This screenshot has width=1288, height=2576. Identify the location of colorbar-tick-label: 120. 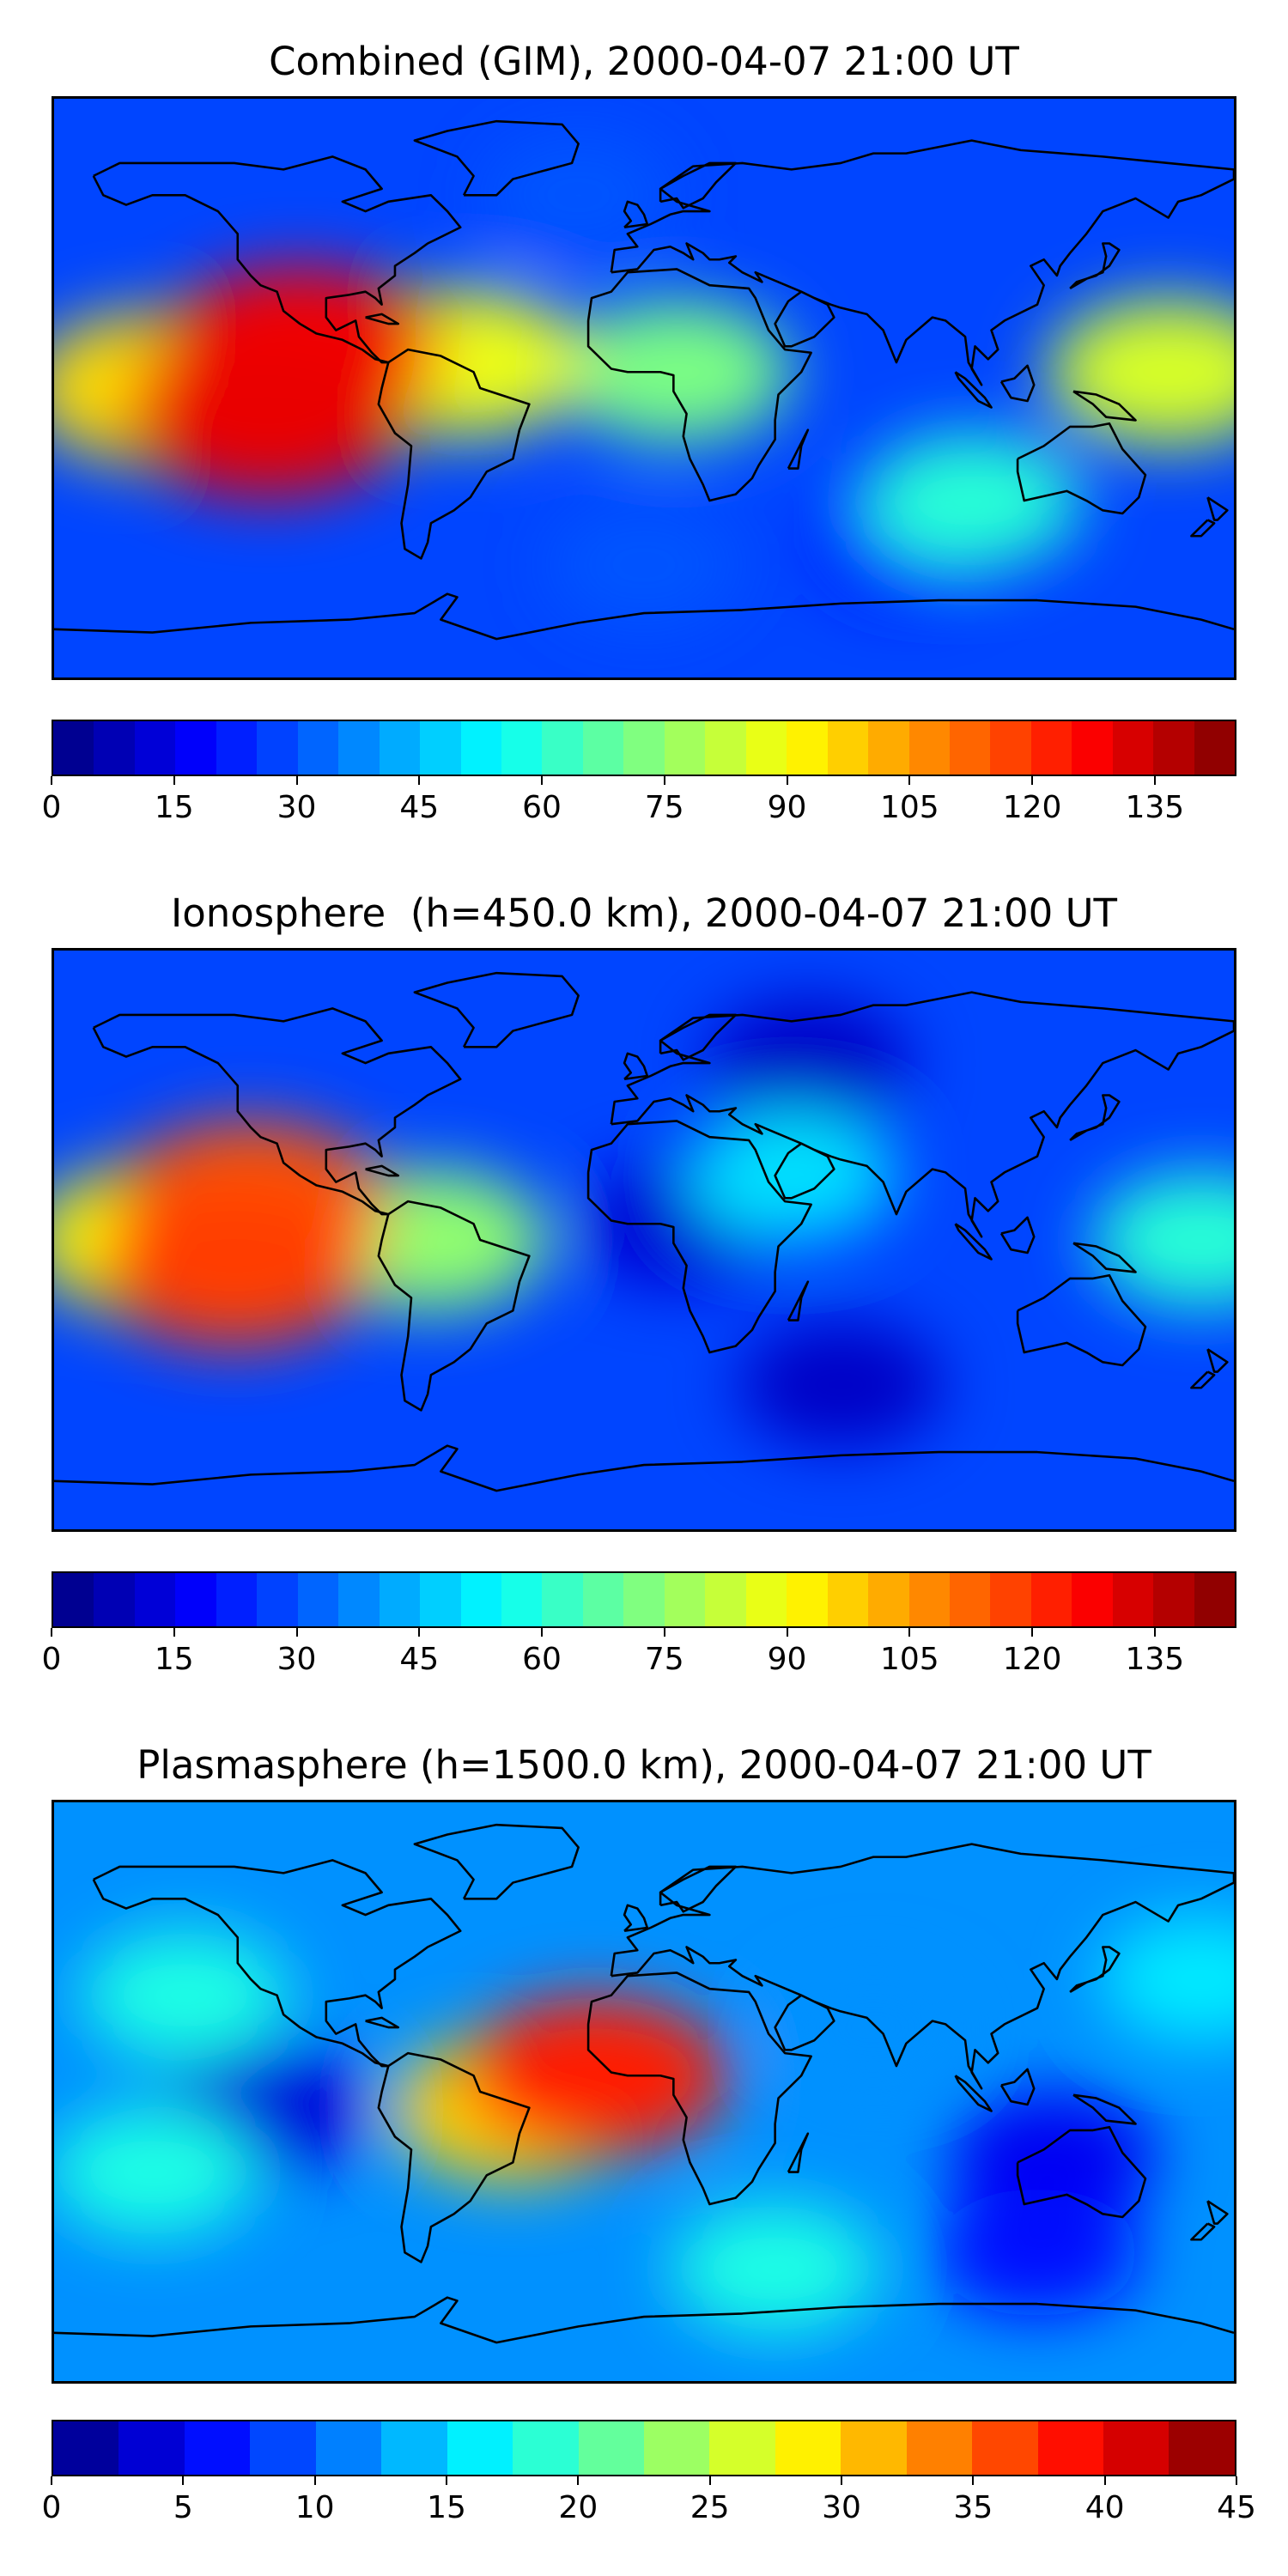
(1032, 808).